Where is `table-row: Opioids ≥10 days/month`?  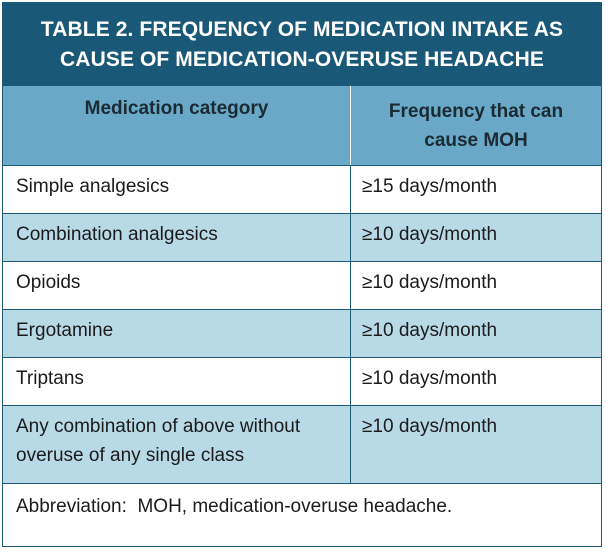
table-row: Opioids ≥10 days/month is located at coordinates (302, 285).